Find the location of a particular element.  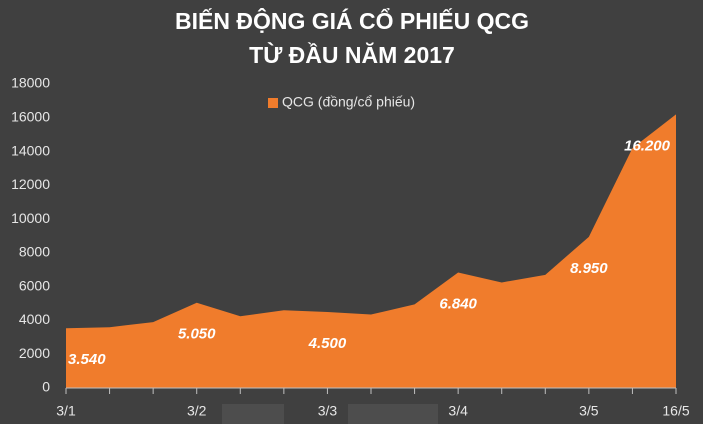

chart-subtitle: TỪ ĐẦU NĂM 2017 is located at coordinates (352, 54).